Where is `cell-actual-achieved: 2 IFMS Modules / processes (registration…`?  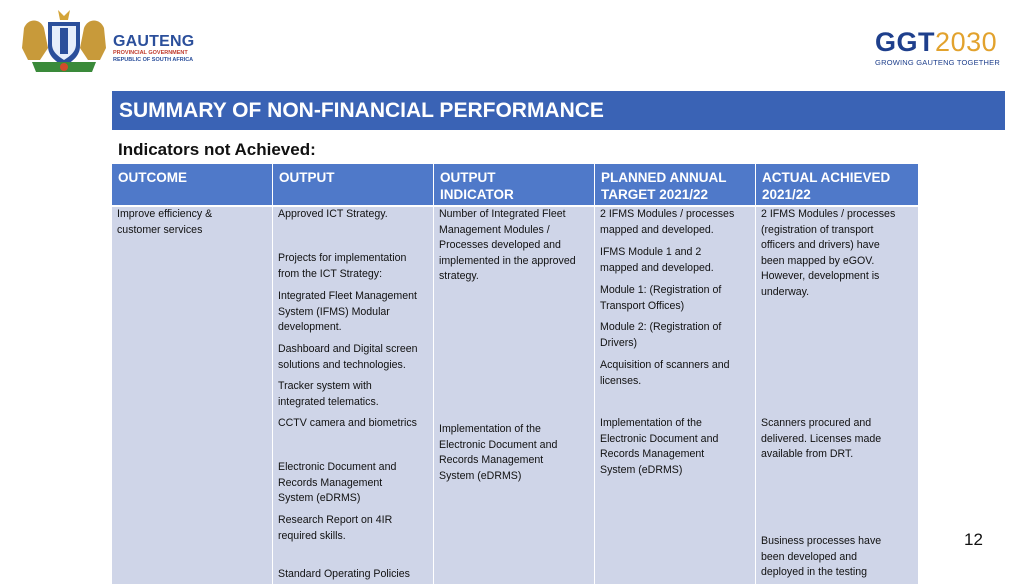 cell-actual-achieved: 2 IFMS Modules / processes (registration… is located at coordinates (837, 395).